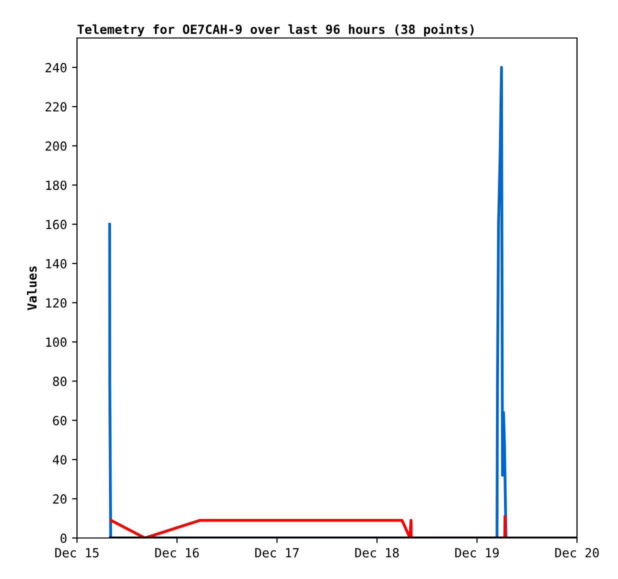 This screenshot has height=579, width=618. Describe the element at coordinates (577, 553) in the screenshot. I see `x-tick-label: Dec 20` at that location.